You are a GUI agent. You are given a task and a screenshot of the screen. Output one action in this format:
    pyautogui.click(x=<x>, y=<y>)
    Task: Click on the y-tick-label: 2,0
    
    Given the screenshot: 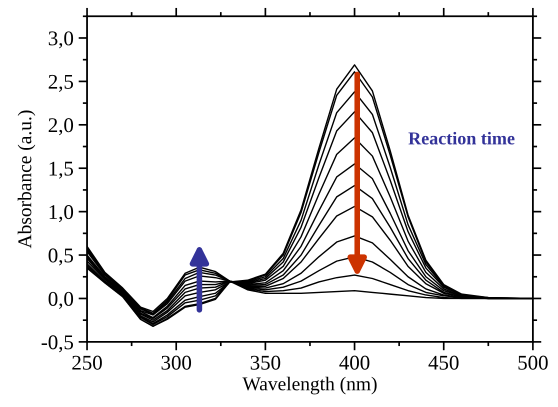 What is the action you would take?
    pyautogui.click(x=61, y=127)
    